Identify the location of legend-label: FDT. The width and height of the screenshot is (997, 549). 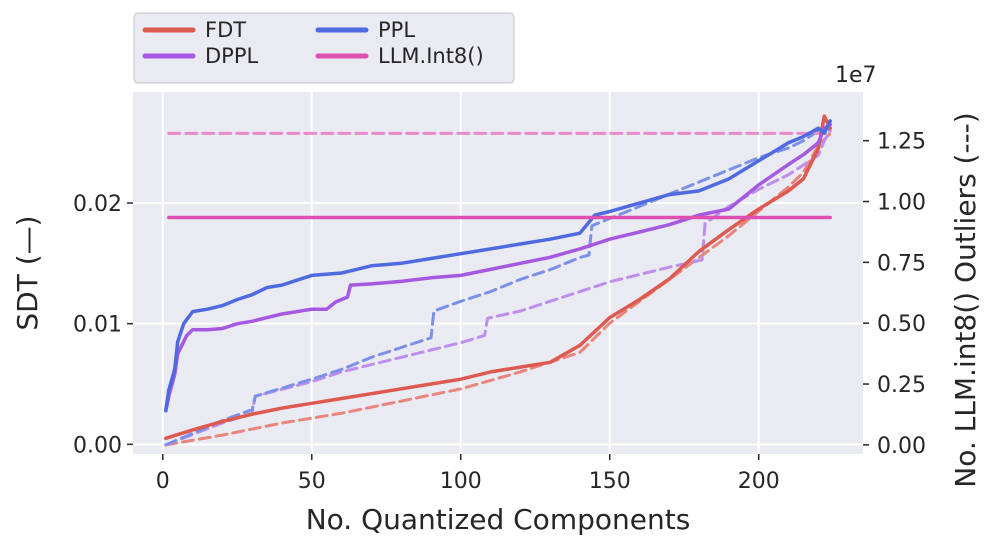
(225, 30).